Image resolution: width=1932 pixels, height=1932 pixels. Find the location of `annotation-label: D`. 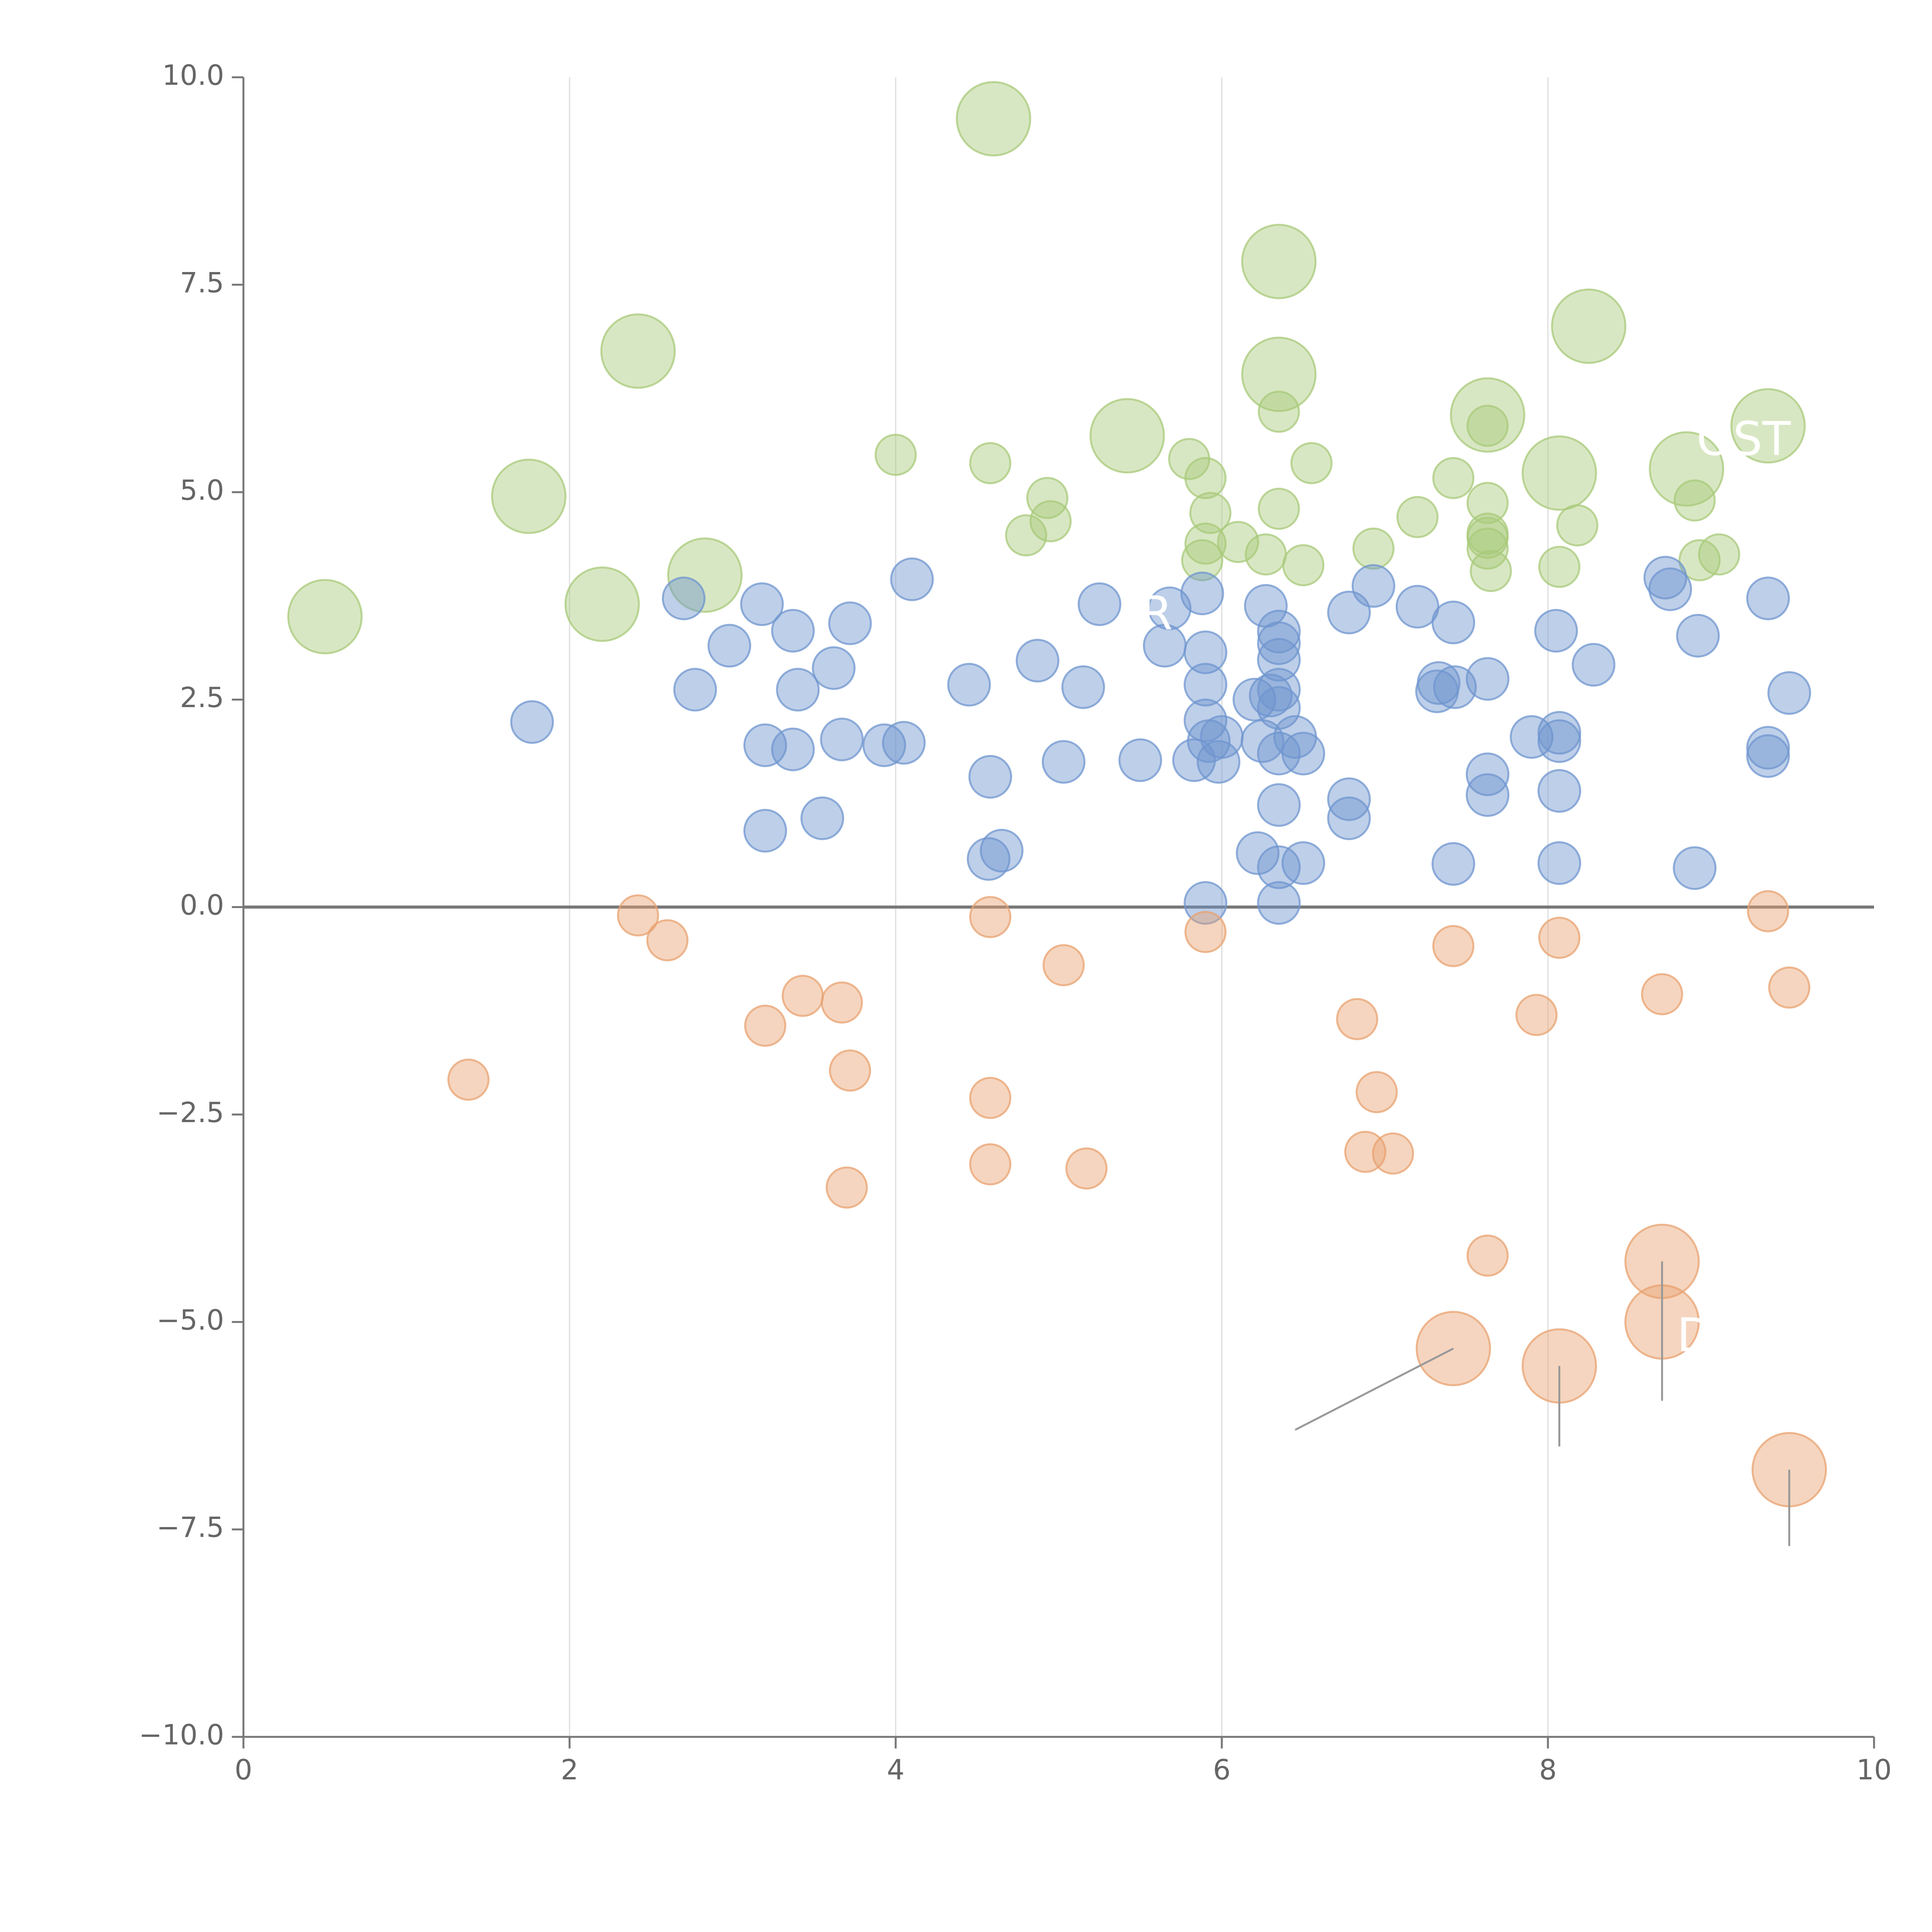

annotation-label: D is located at coordinates (1695, 1335).